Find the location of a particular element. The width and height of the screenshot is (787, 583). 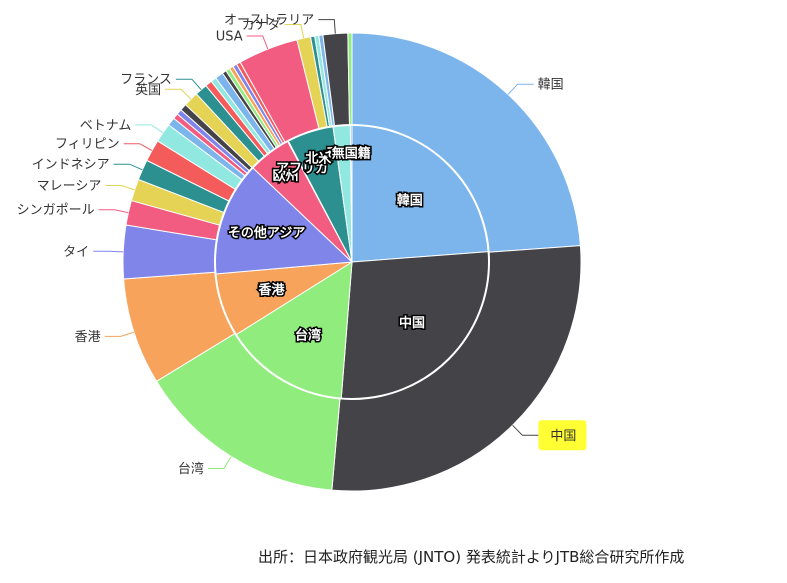

inner-label-2: 中国 is located at coordinates (412, 323).